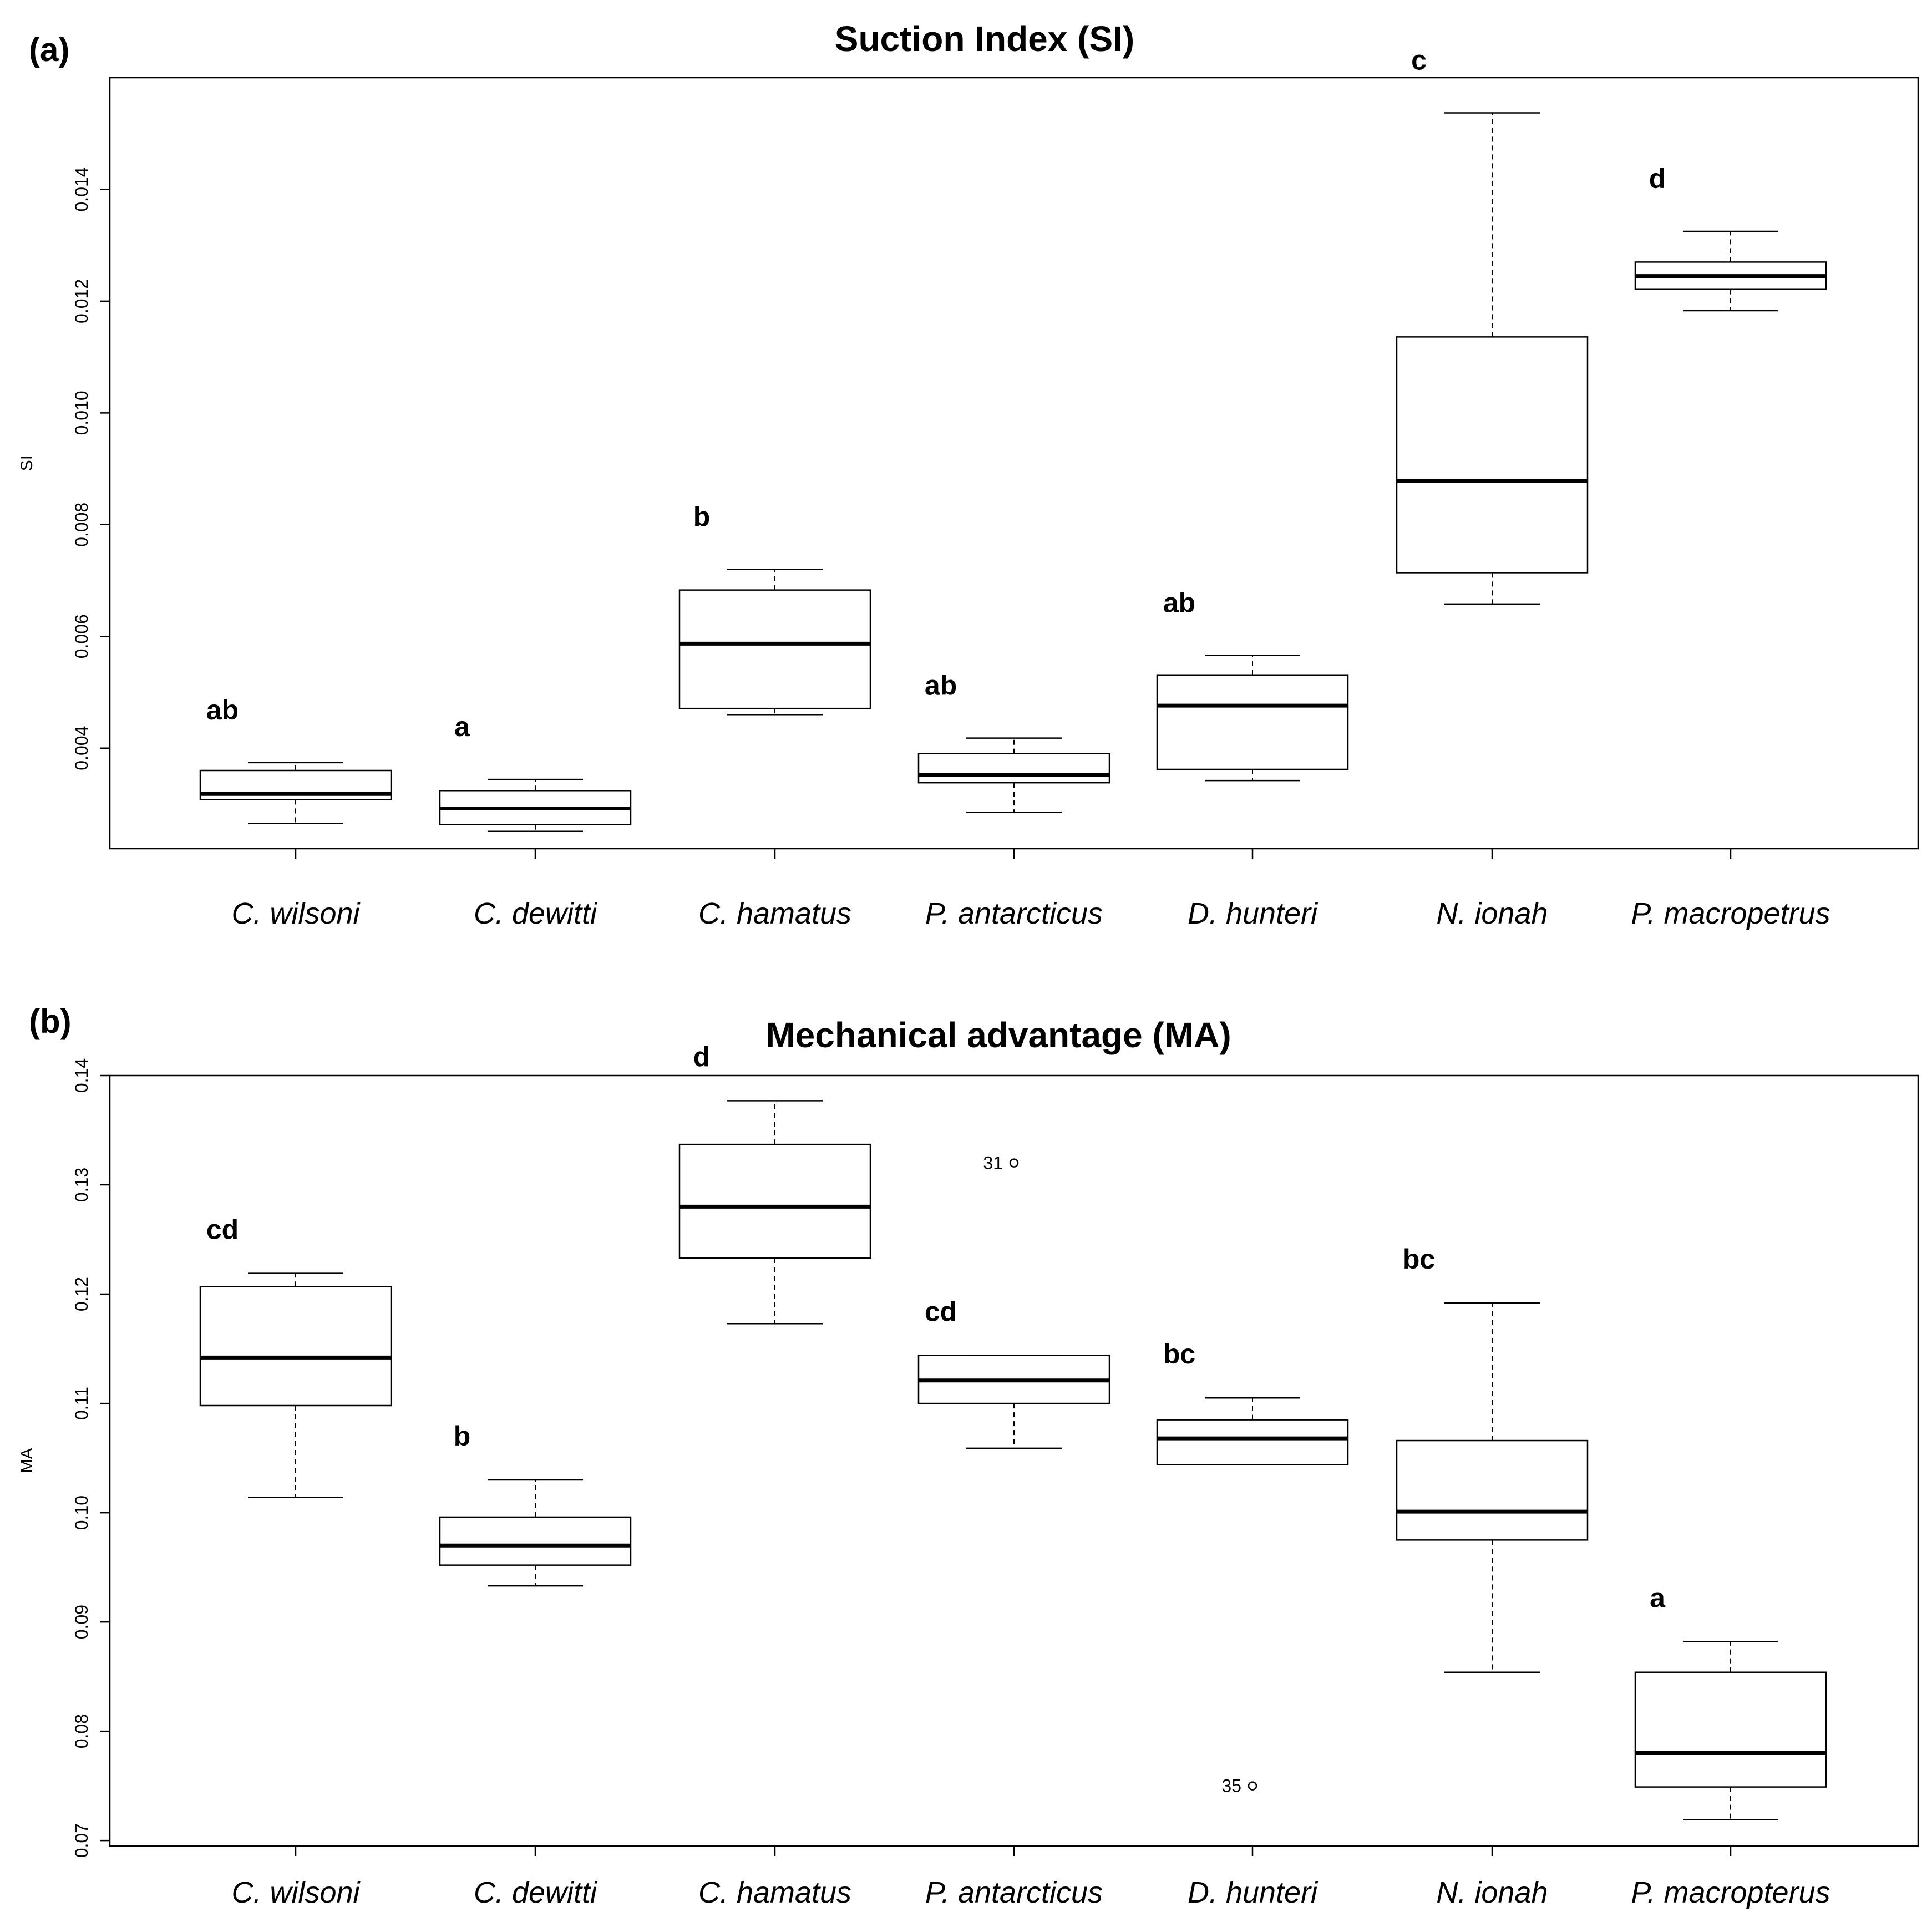 Image resolution: width=1932 pixels, height=1922 pixels. I want to click on box-3: b C. hamatus, so click(774, 715).